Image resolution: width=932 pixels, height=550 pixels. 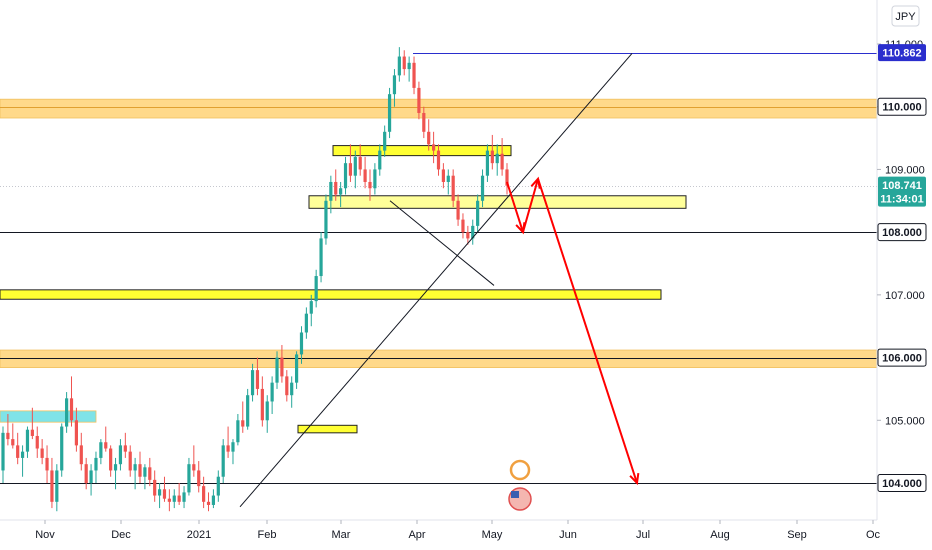 I want to click on time-tick-label: 2021, so click(x=199, y=535).